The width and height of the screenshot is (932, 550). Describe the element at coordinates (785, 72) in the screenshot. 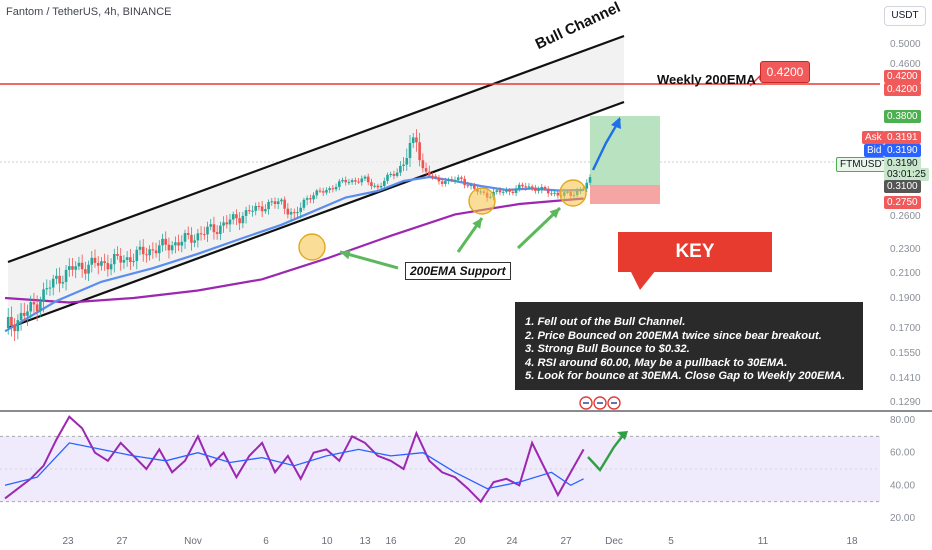

I see `weekly-200ema-callout: 0.4200` at that location.